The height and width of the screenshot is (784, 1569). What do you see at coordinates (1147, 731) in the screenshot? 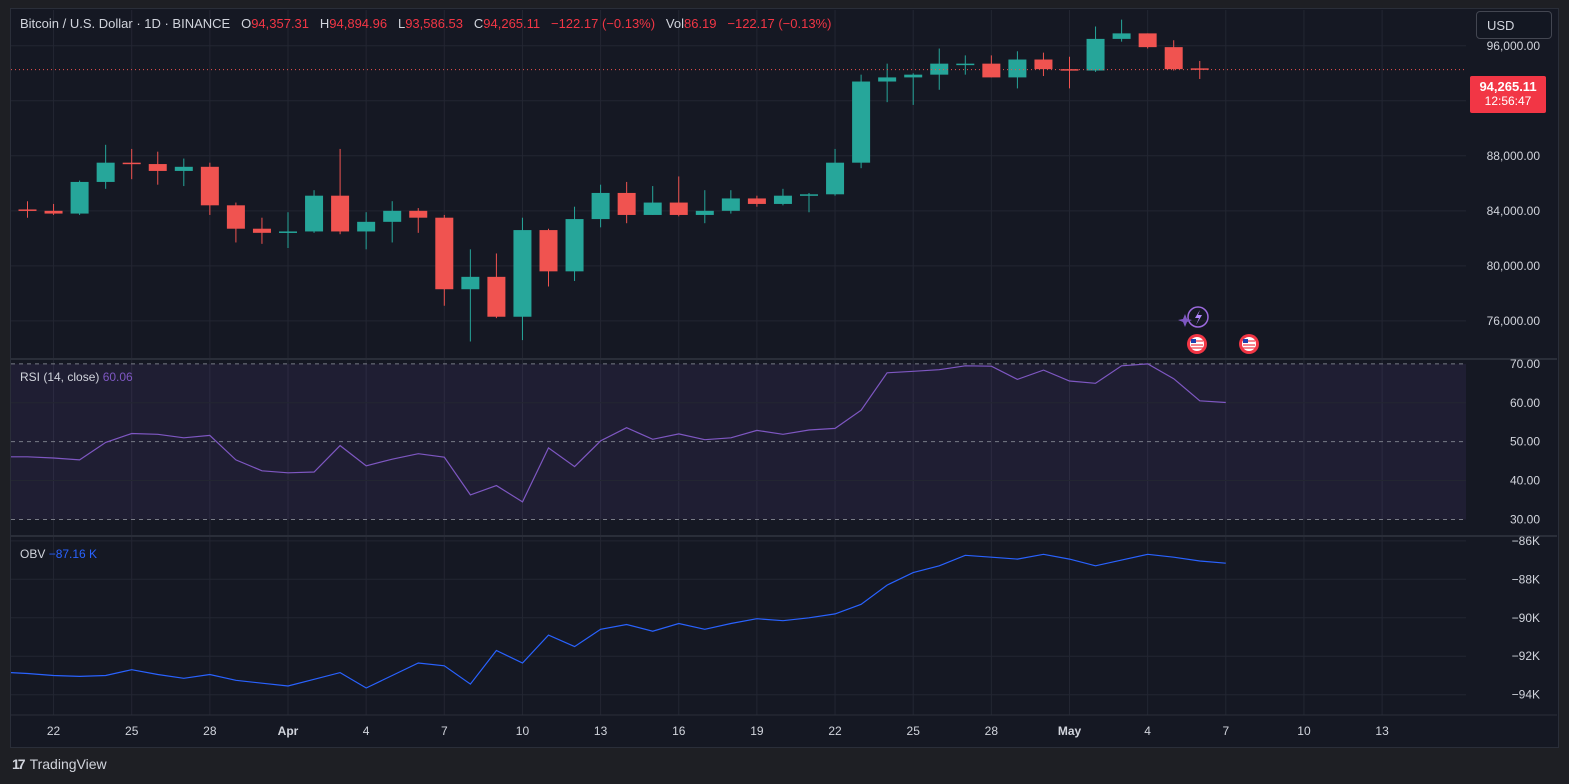
I see `x-tick-label: 4` at bounding box center [1147, 731].